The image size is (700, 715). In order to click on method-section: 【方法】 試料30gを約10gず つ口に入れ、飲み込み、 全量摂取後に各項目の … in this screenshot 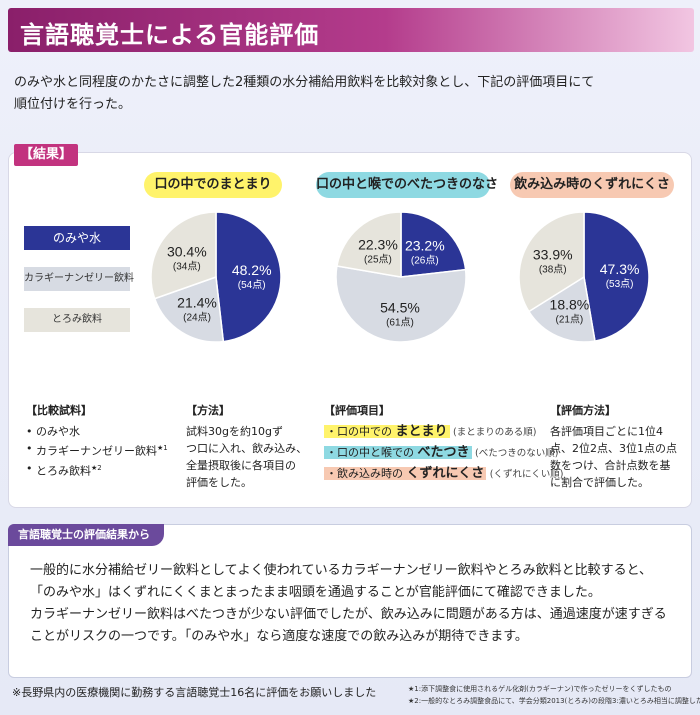, I will do `click(250, 446)`.